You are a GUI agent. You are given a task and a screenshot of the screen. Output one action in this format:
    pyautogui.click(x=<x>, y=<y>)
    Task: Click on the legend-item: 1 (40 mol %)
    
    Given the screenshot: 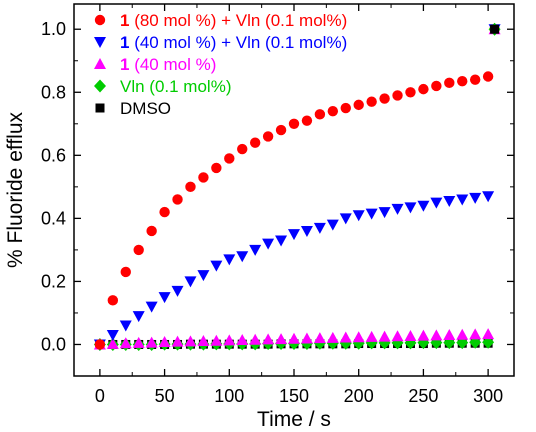 What is the action you would take?
    pyautogui.click(x=155, y=64)
    